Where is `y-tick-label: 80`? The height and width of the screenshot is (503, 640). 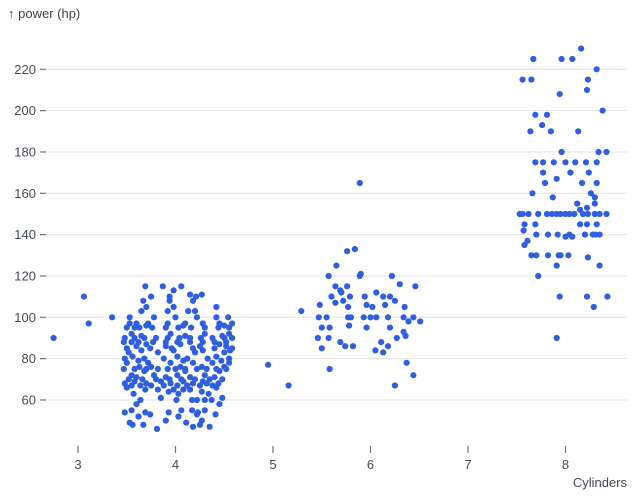
y-tick-label: 80 is located at coordinates (29, 358).